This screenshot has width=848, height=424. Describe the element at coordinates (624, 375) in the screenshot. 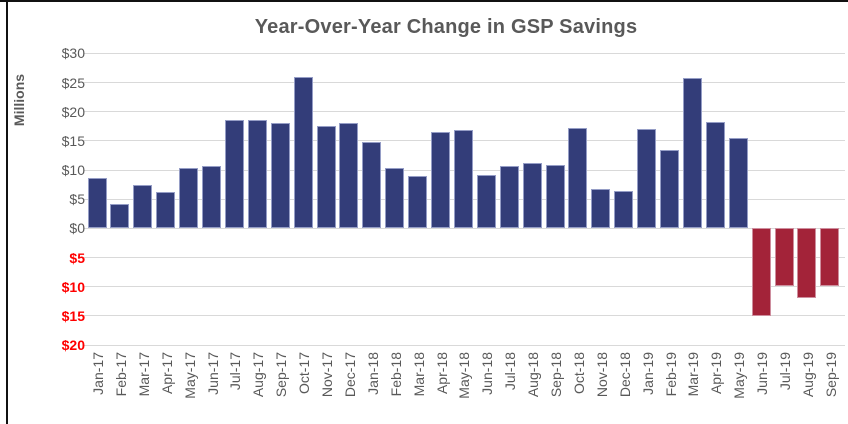

I see `x-tick-label: Dec-18` at that location.